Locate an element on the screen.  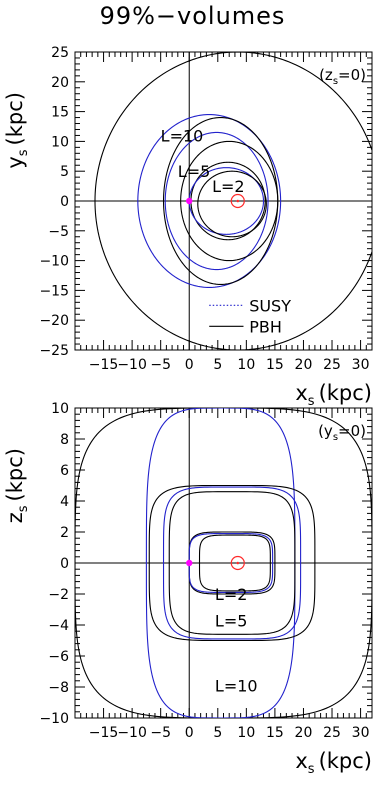
y-tick-label: 8 is located at coordinates (64, 440).